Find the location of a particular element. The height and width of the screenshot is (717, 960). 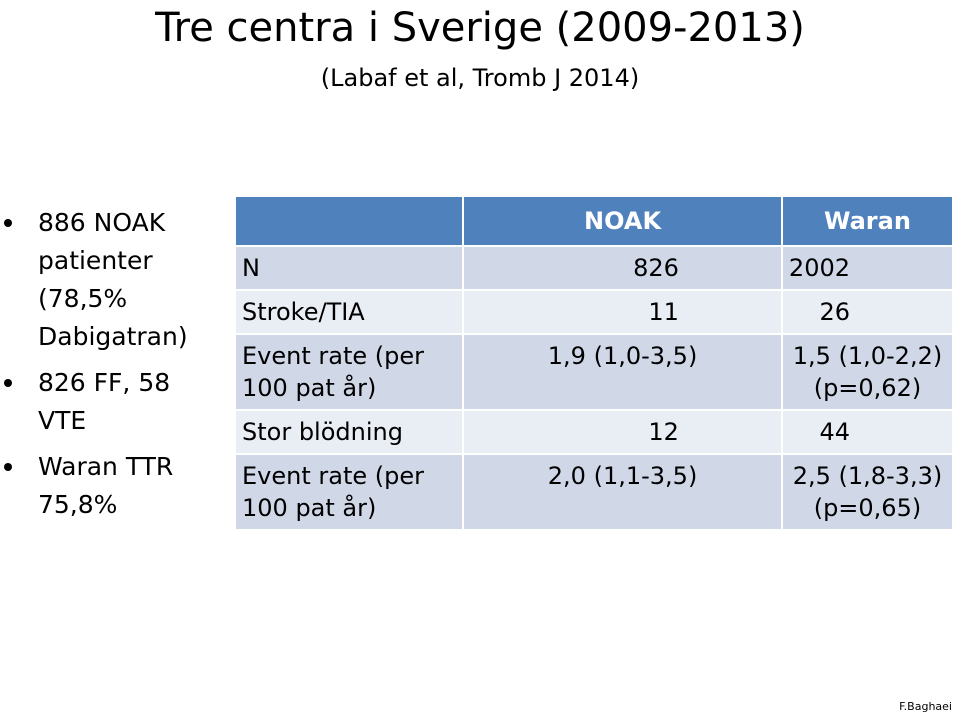

table-row: N 826 2002 is located at coordinates (594, 268).